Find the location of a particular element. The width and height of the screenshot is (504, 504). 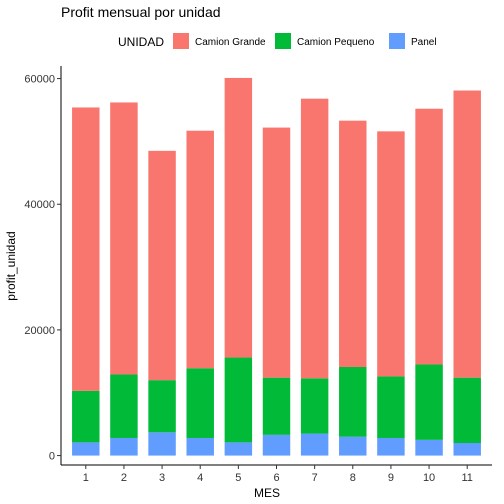

x-tick-label-5: 6 is located at coordinates (276, 478).